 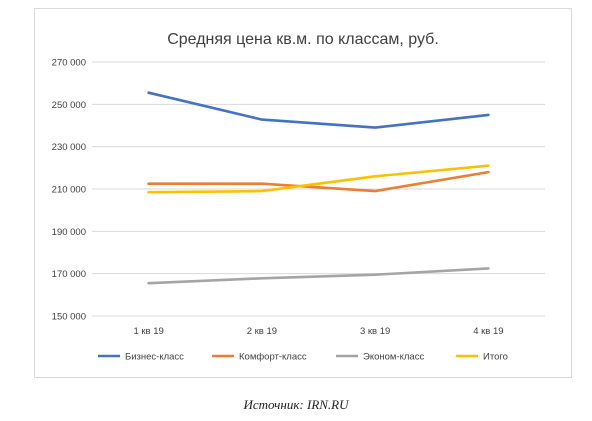 What do you see at coordinates (154, 357) in the screenshot?
I see `legend-label: Бизнес-класс` at bounding box center [154, 357].